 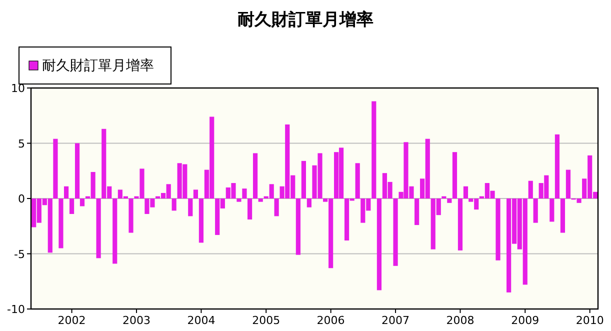 What do you see at coordinates (460, 320) in the screenshot?
I see `x-tick-label: 2008` at bounding box center [460, 320].